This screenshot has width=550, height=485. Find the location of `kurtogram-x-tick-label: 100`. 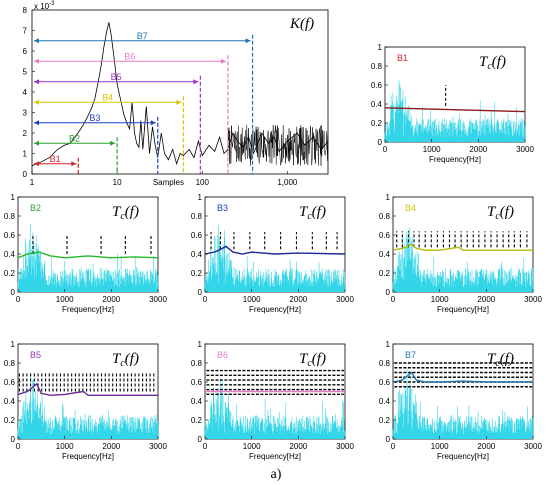

kurtogram-x-tick-label: 100 is located at coordinates (203, 182).